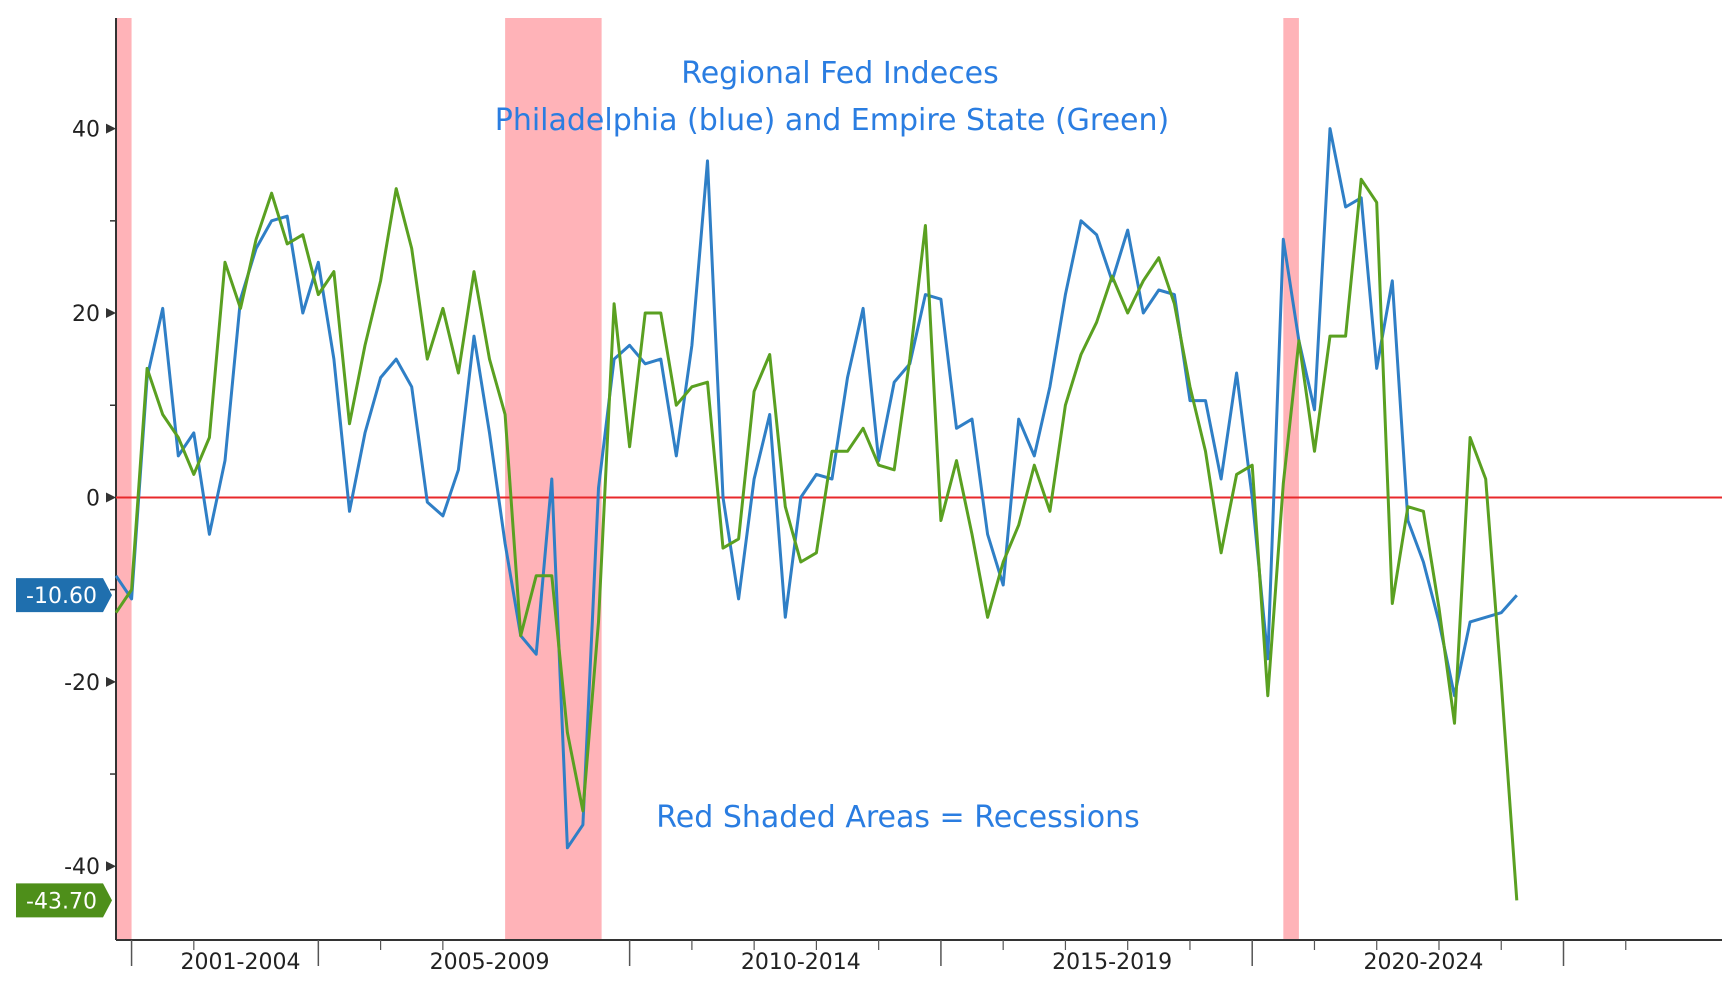 The width and height of the screenshot is (1730, 984). Describe the element at coordinates (82, 867) in the screenshot. I see `y-tick-label: -40` at that location.